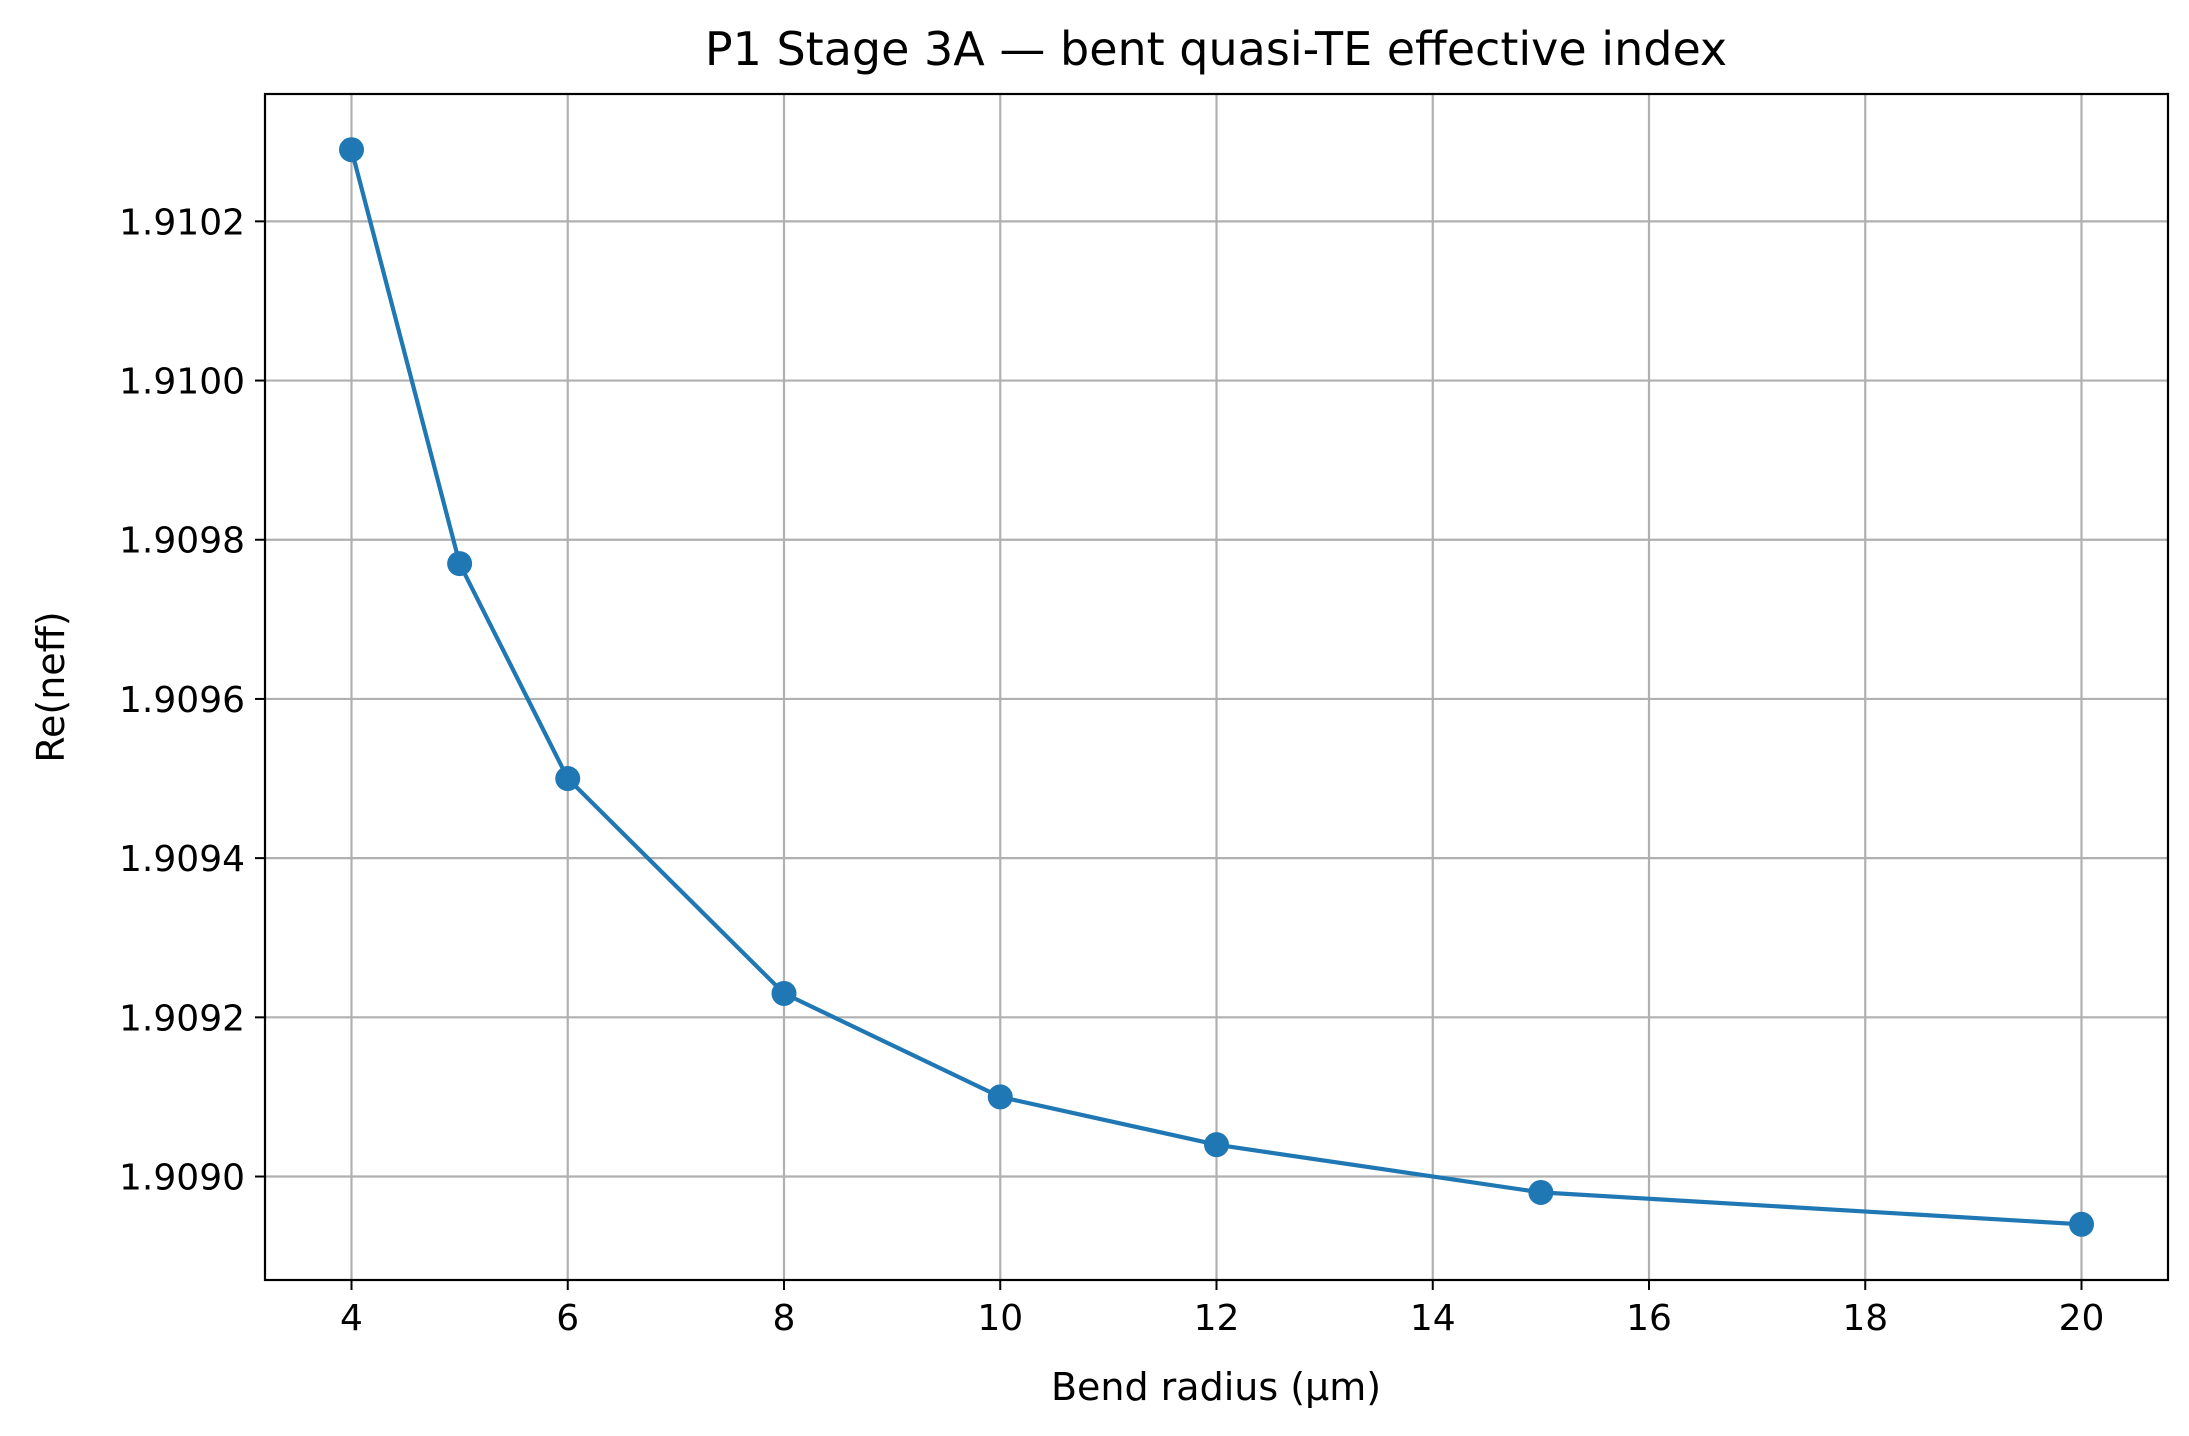 This screenshot has height=1436, width=2189. What do you see at coordinates (1433, 1318) in the screenshot?
I see `x-tick-label: 14` at bounding box center [1433, 1318].